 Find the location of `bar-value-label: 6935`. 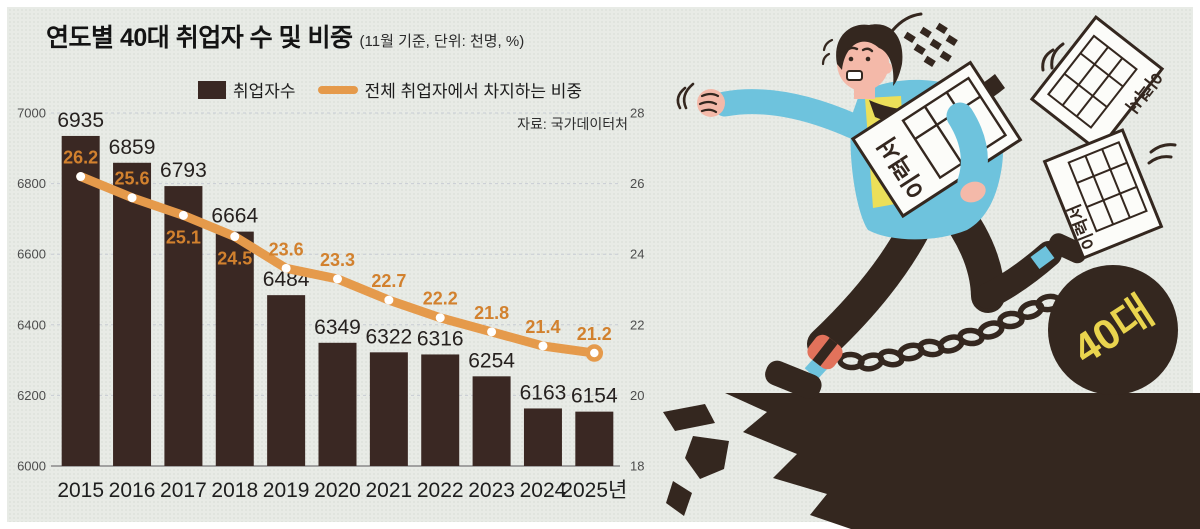

bar-value-label: 6935 is located at coordinates (80, 120).